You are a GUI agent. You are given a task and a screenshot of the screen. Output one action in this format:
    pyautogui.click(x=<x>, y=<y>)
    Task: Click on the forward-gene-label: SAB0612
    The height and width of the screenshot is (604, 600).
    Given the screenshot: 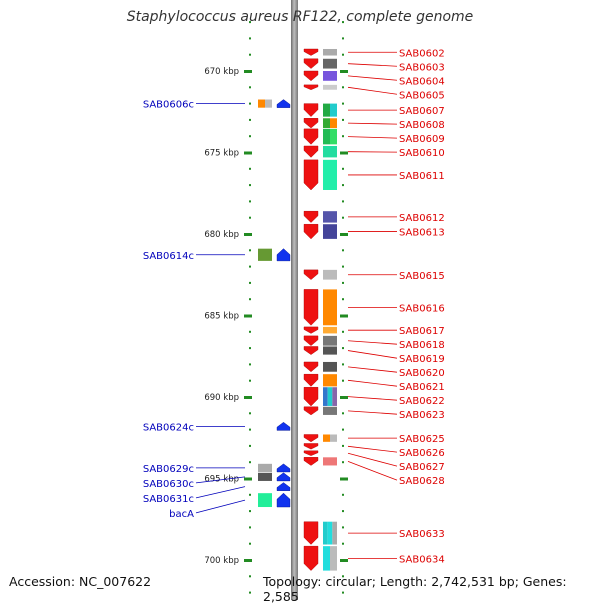 What is the action you would take?
    pyautogui.click(x=422, y=218)
    